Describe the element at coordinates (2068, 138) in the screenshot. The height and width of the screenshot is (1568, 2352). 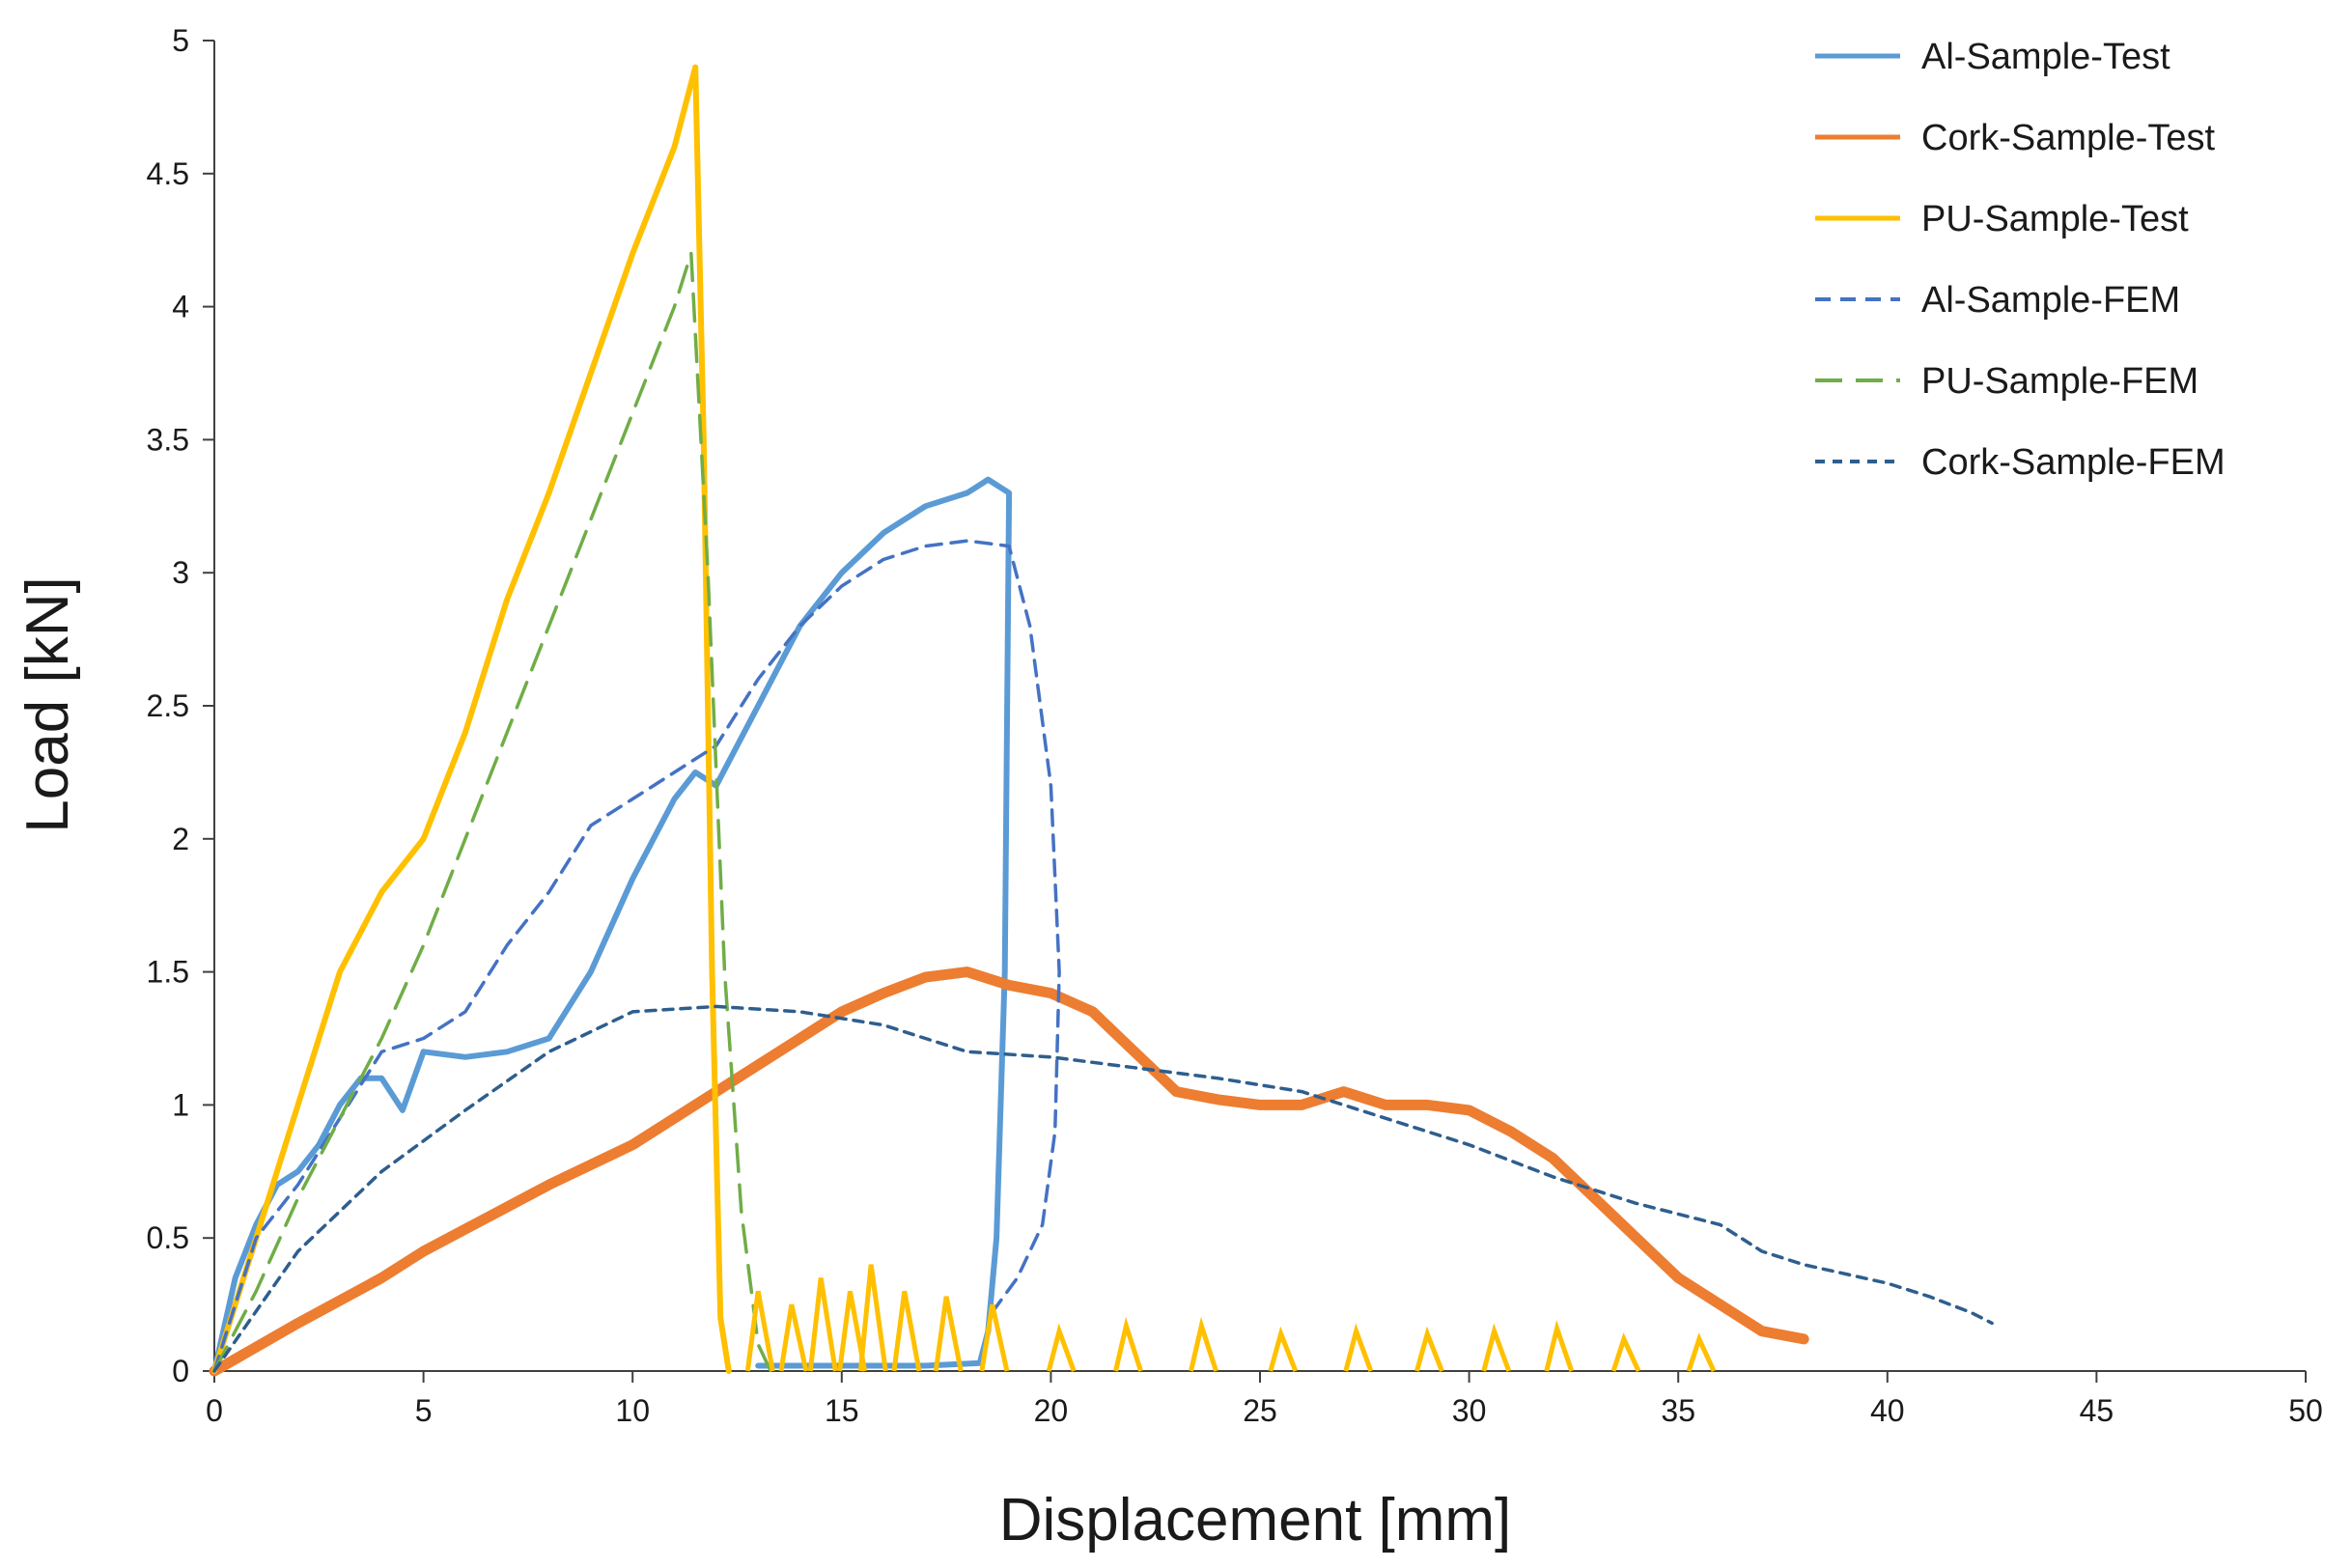
I see `legend-label: Cork-Sample-Test` at that location.